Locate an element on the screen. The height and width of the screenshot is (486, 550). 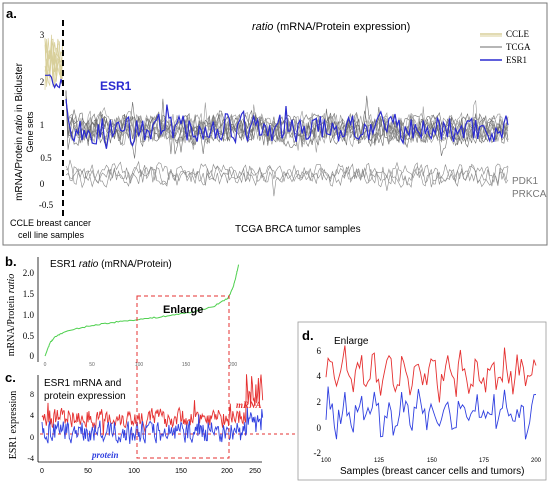
panel-c-xtick: 250 is located at coordinates (255, 471).